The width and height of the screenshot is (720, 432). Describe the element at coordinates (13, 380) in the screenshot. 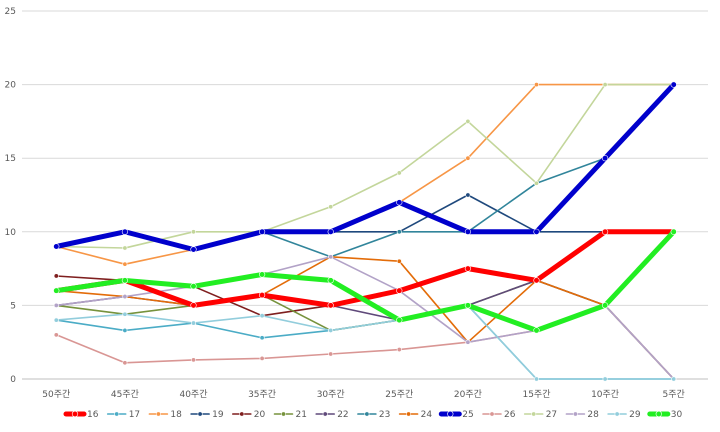

I see `y-tick-label: 0` at that location.